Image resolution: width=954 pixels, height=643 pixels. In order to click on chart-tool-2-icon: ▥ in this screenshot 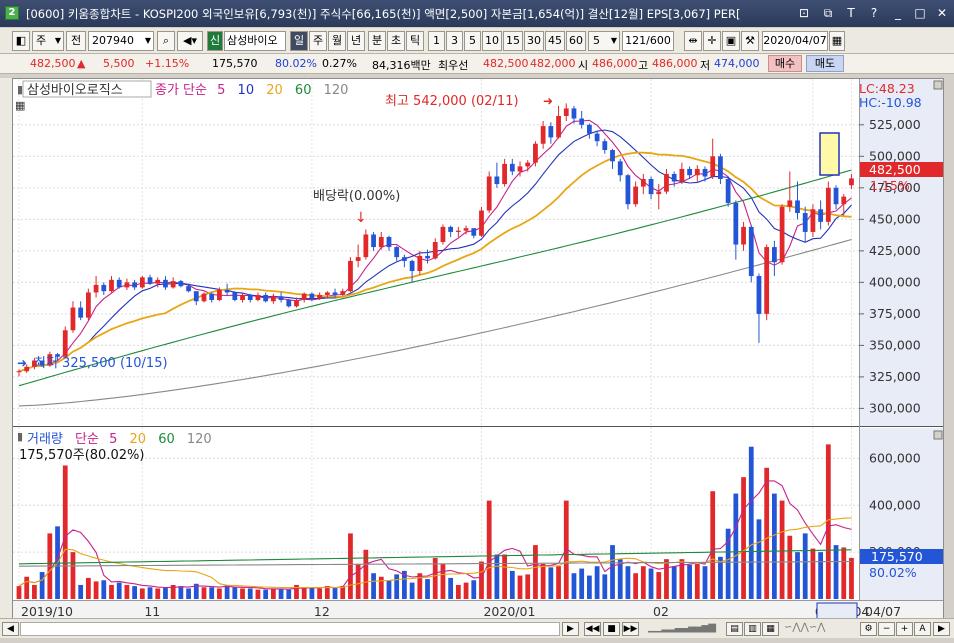, I will do `click(752, 629)`.